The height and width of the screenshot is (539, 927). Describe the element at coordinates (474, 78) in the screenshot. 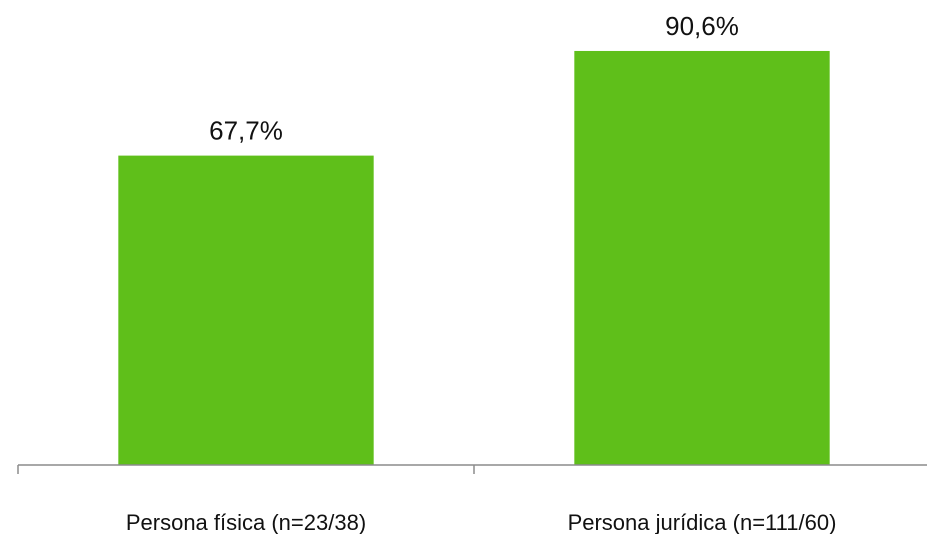

I see `data-labels-layer: 67,7% 90,6%` at that location.